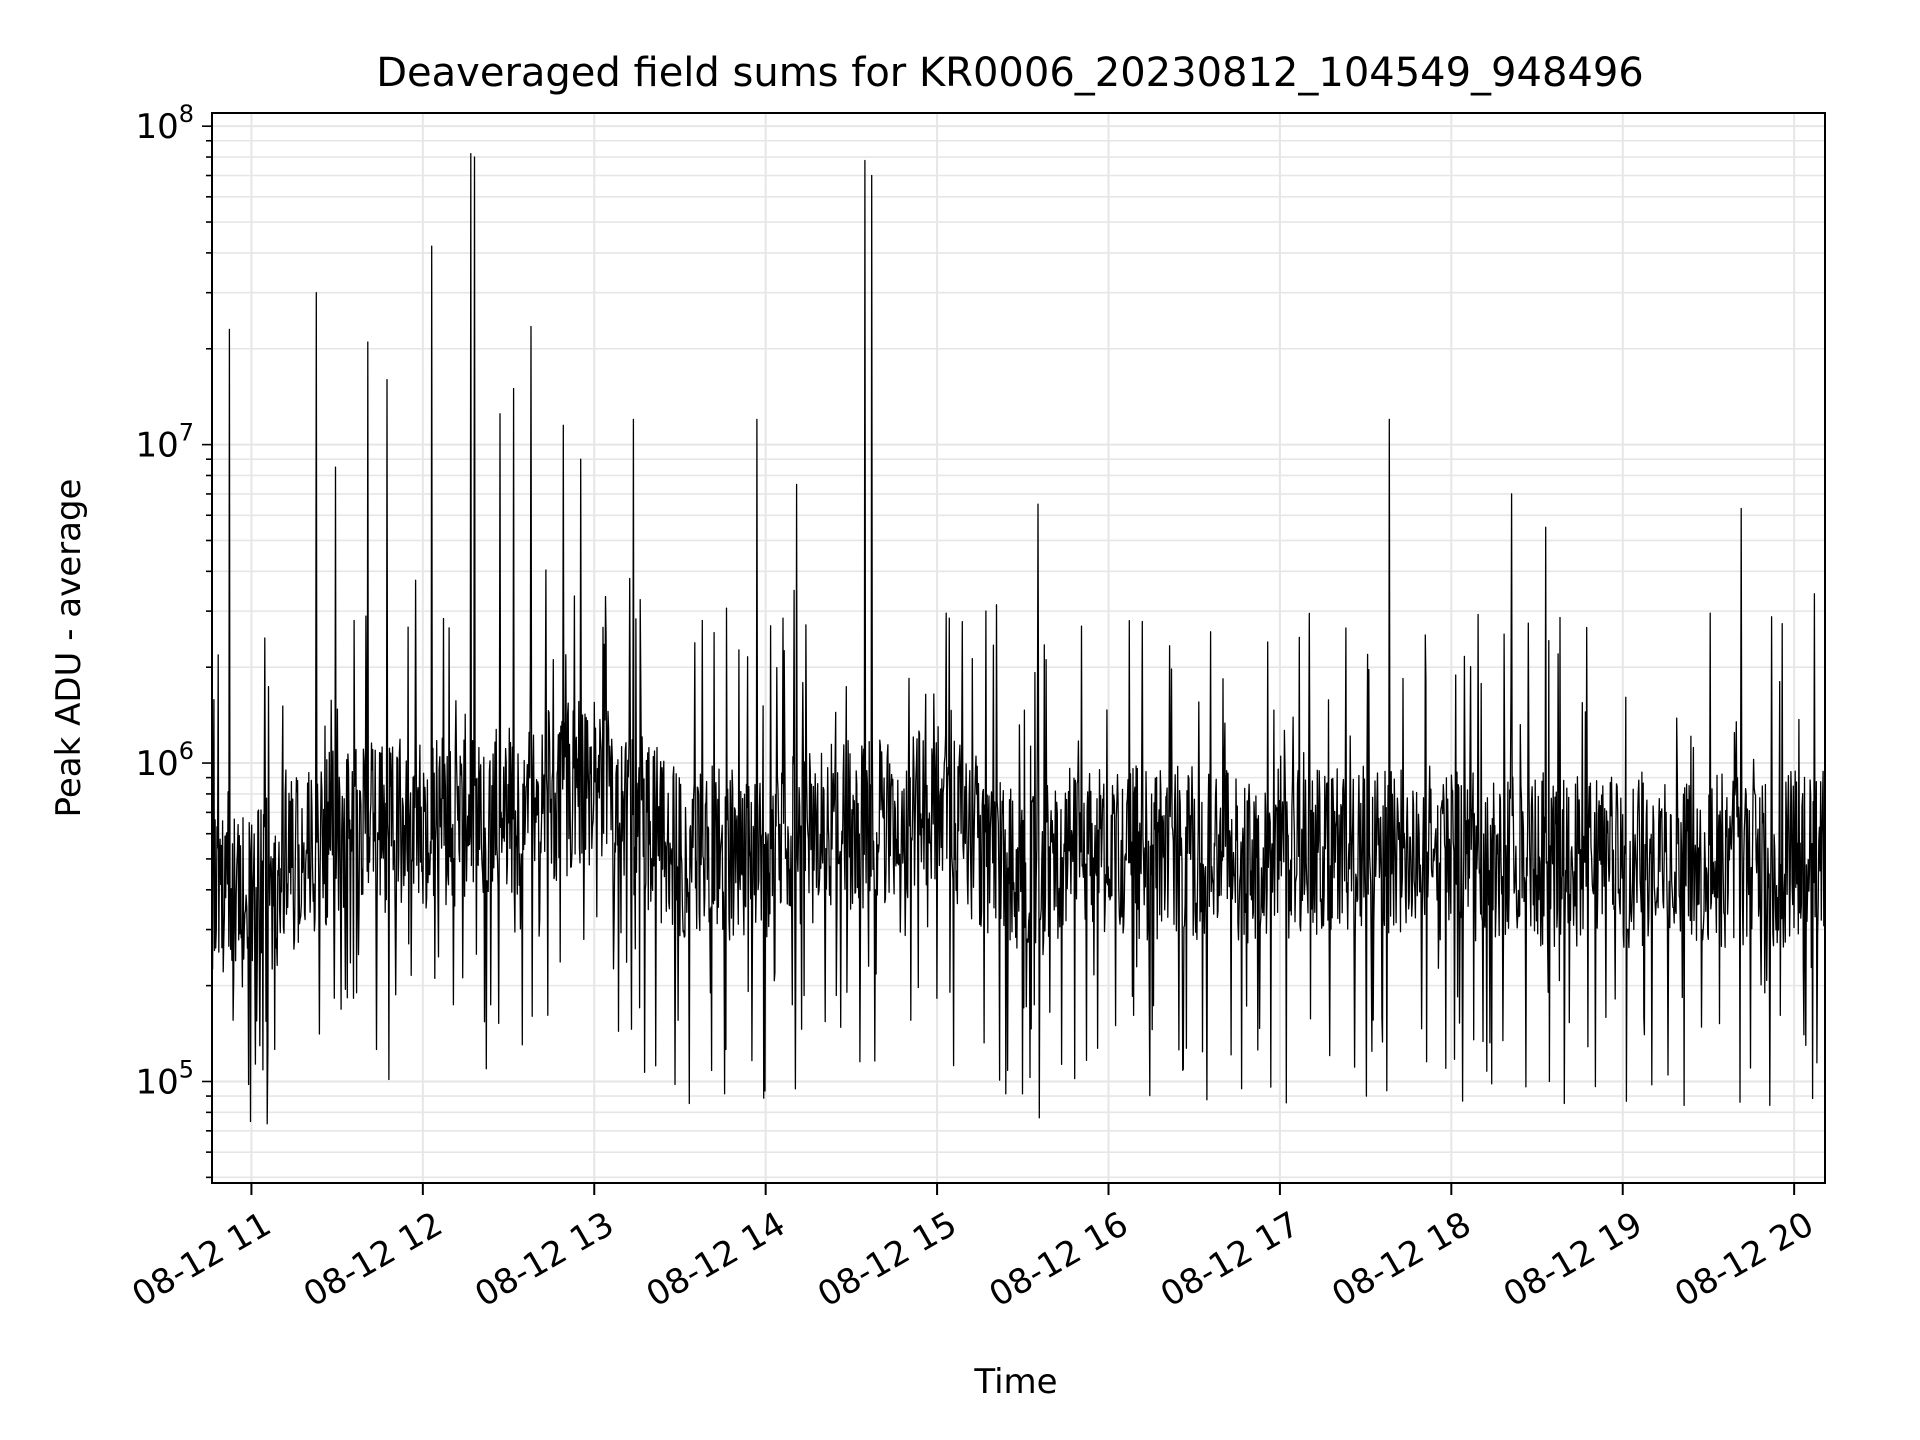 Image resolution: width=1920 pixels, height=1440 pixels. I want to click on x-tick-label: 08-12 13, so click(544, 1259).